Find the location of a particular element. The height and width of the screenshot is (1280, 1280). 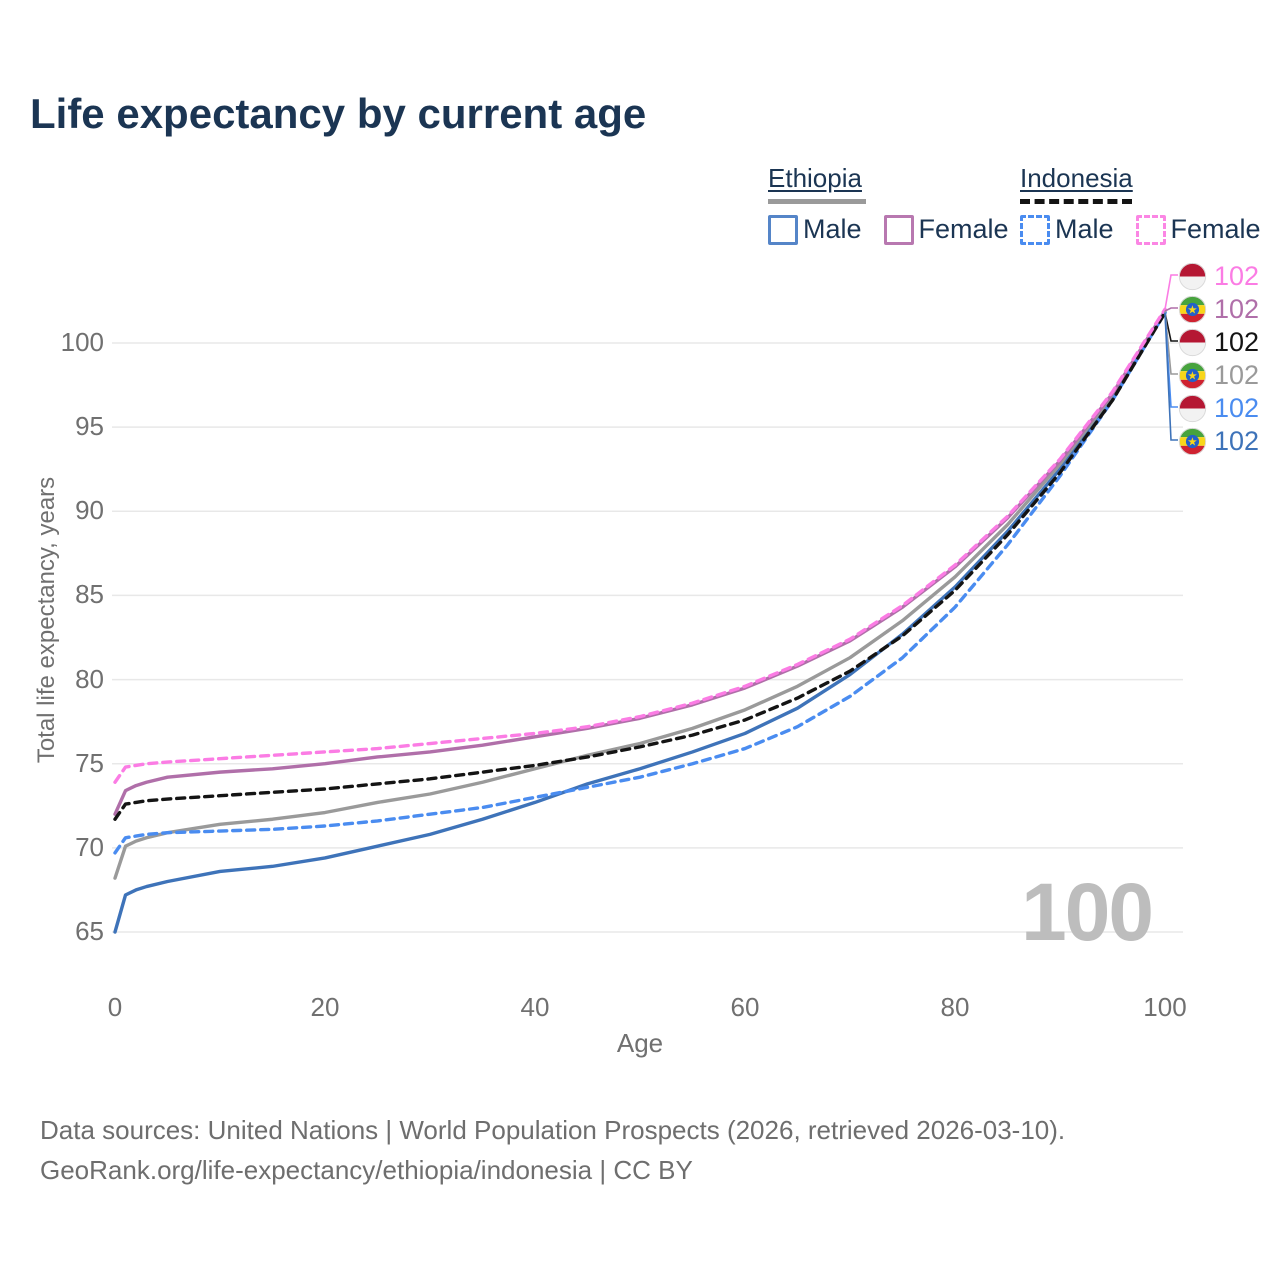

legend-label-indonesia-male: Male is located at coordinates (1084, 229).